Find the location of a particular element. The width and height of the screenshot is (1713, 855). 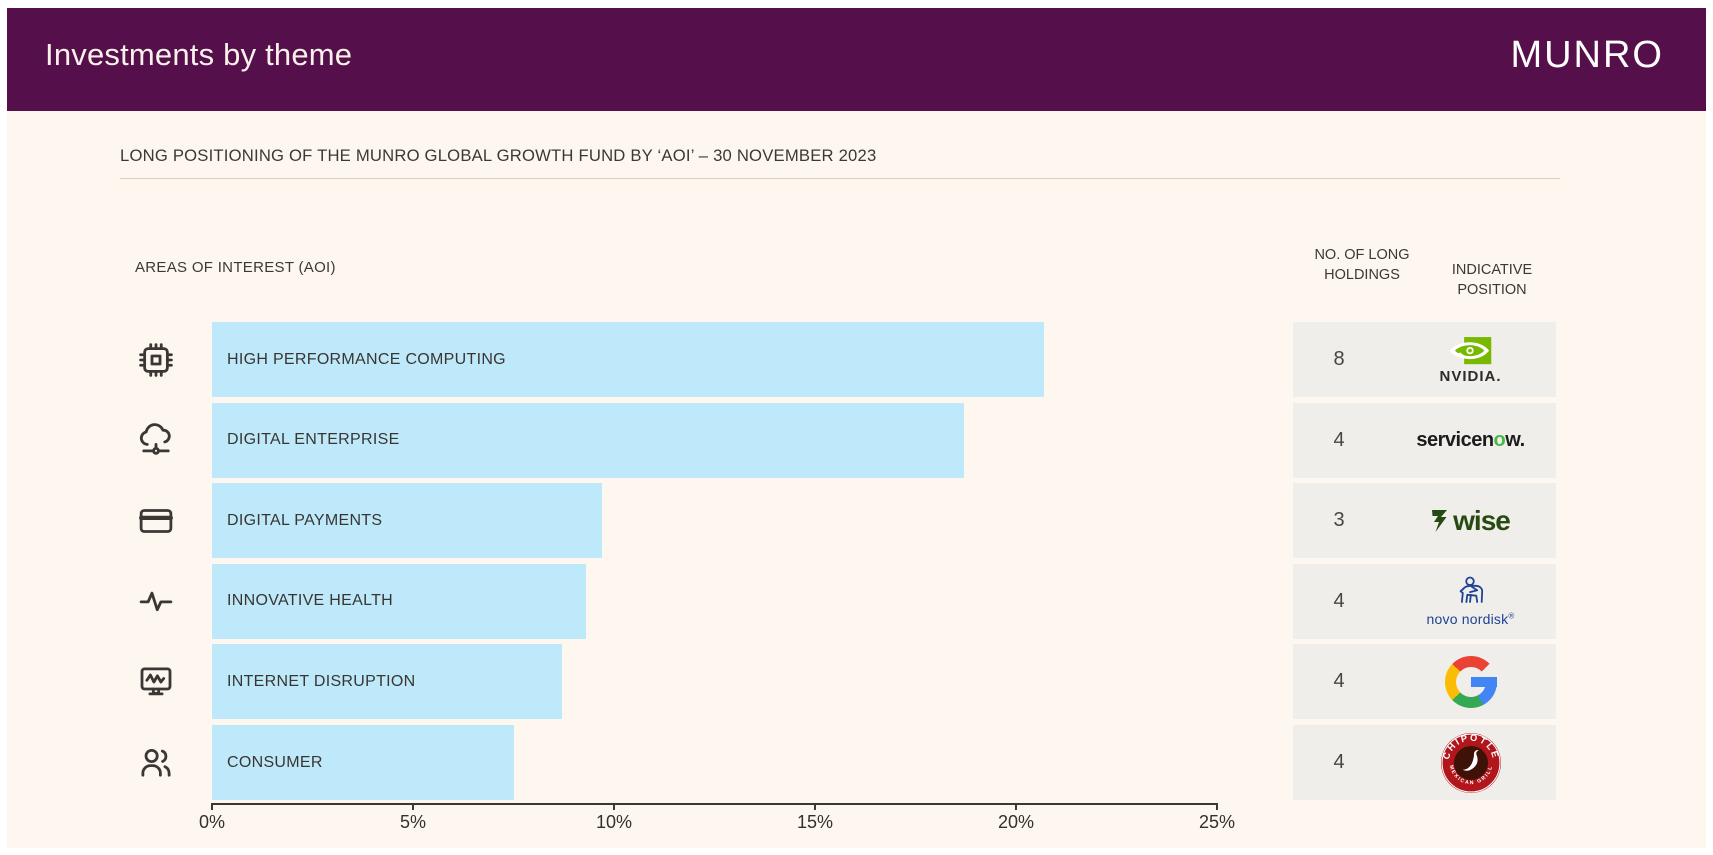

bar: HIGH PERFORMANCE COMPUTING is located at coordinates (628, 359).